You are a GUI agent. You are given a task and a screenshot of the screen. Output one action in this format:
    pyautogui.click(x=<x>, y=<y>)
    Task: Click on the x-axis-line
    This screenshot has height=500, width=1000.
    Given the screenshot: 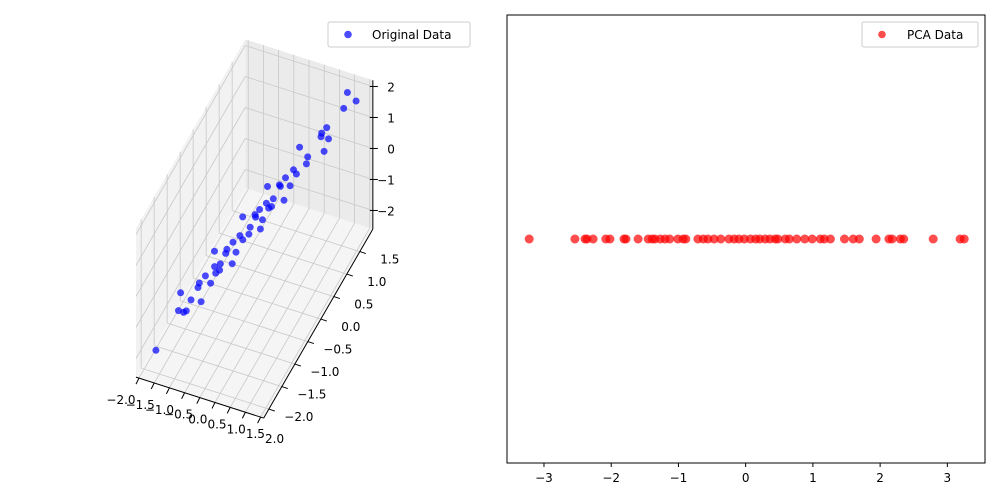 What is the action you would take?
    pyautogui.click(x=199, y=397)
    